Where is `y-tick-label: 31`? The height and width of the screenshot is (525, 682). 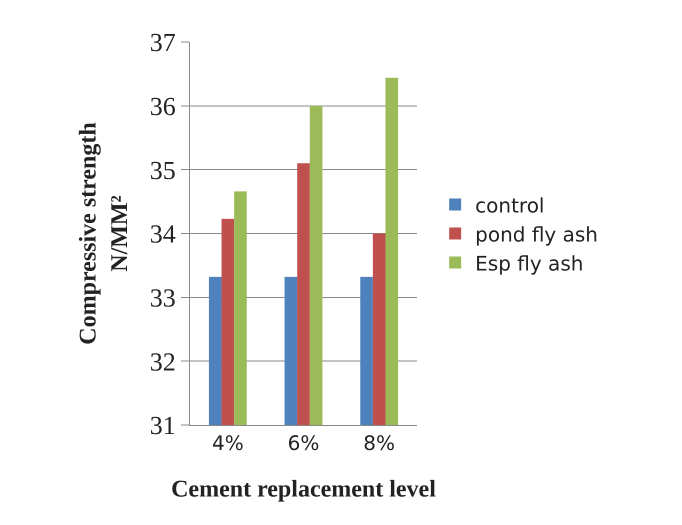 y-tick-label: 31 is located at coordinates (163, 425).